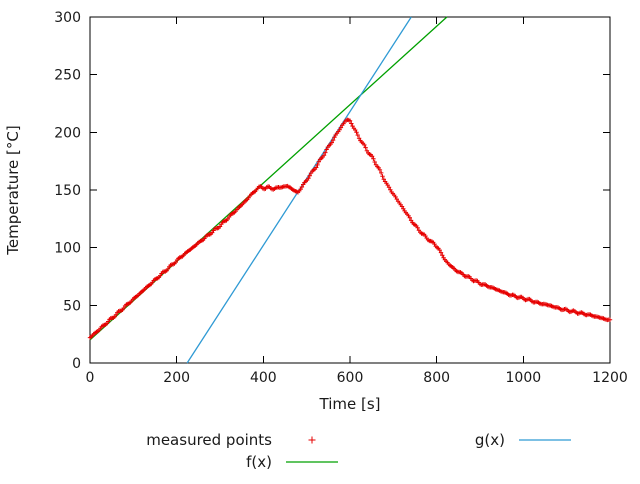  What do you see at coordinates (312, 462) in the screenshot?
I see `legend-sample-f` at bounding box center [312, 462].